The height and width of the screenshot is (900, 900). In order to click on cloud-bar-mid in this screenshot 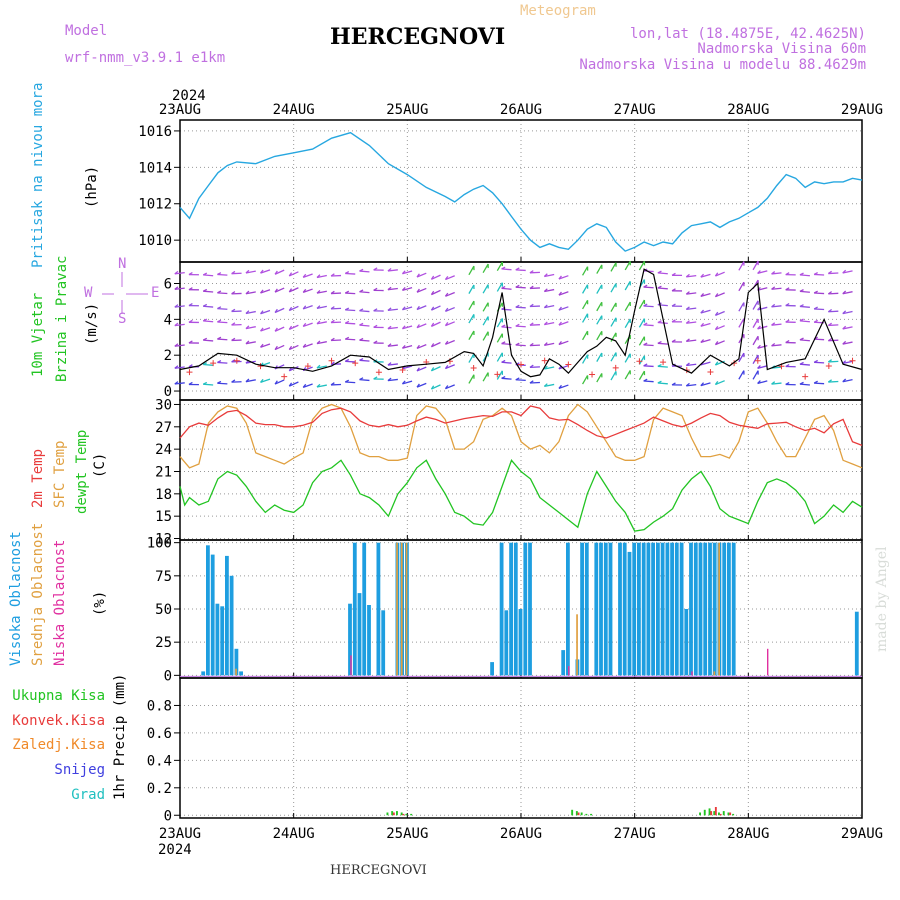, I will do `click(401, 609)`.